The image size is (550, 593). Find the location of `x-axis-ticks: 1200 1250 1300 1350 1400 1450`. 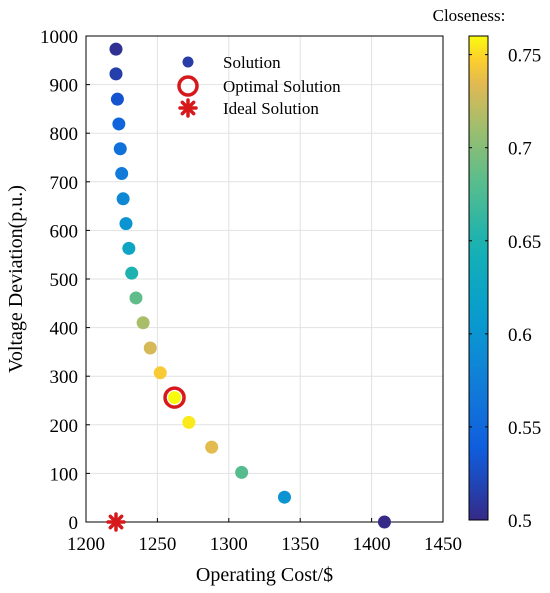

x-axis-ticks: 1200 1250 1300 1350 1400 1450 is located at coordinates (264, 536).